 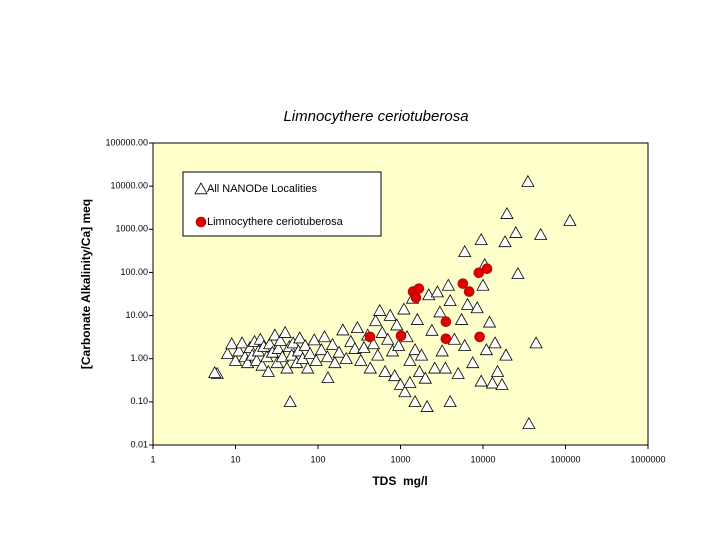 I want to click on x-tick-label: 100000, so click(x=565, y=459).